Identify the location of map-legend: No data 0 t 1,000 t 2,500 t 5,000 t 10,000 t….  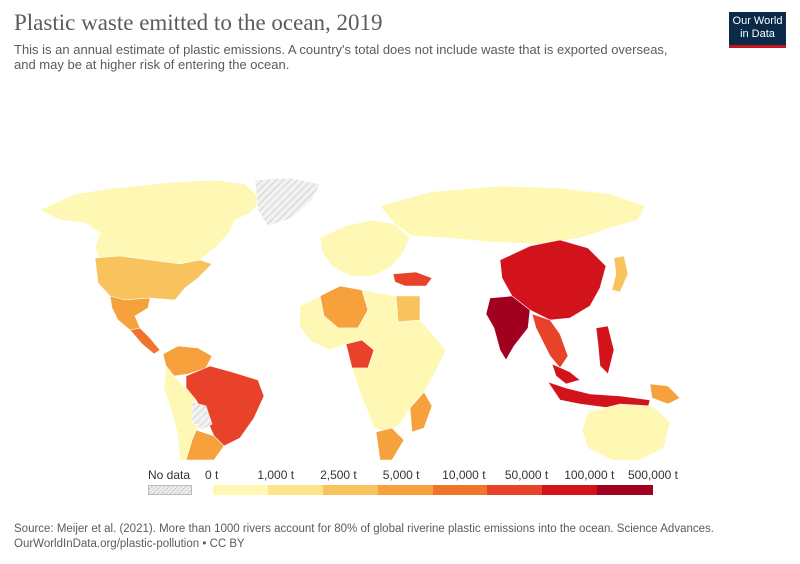
(400, 482).